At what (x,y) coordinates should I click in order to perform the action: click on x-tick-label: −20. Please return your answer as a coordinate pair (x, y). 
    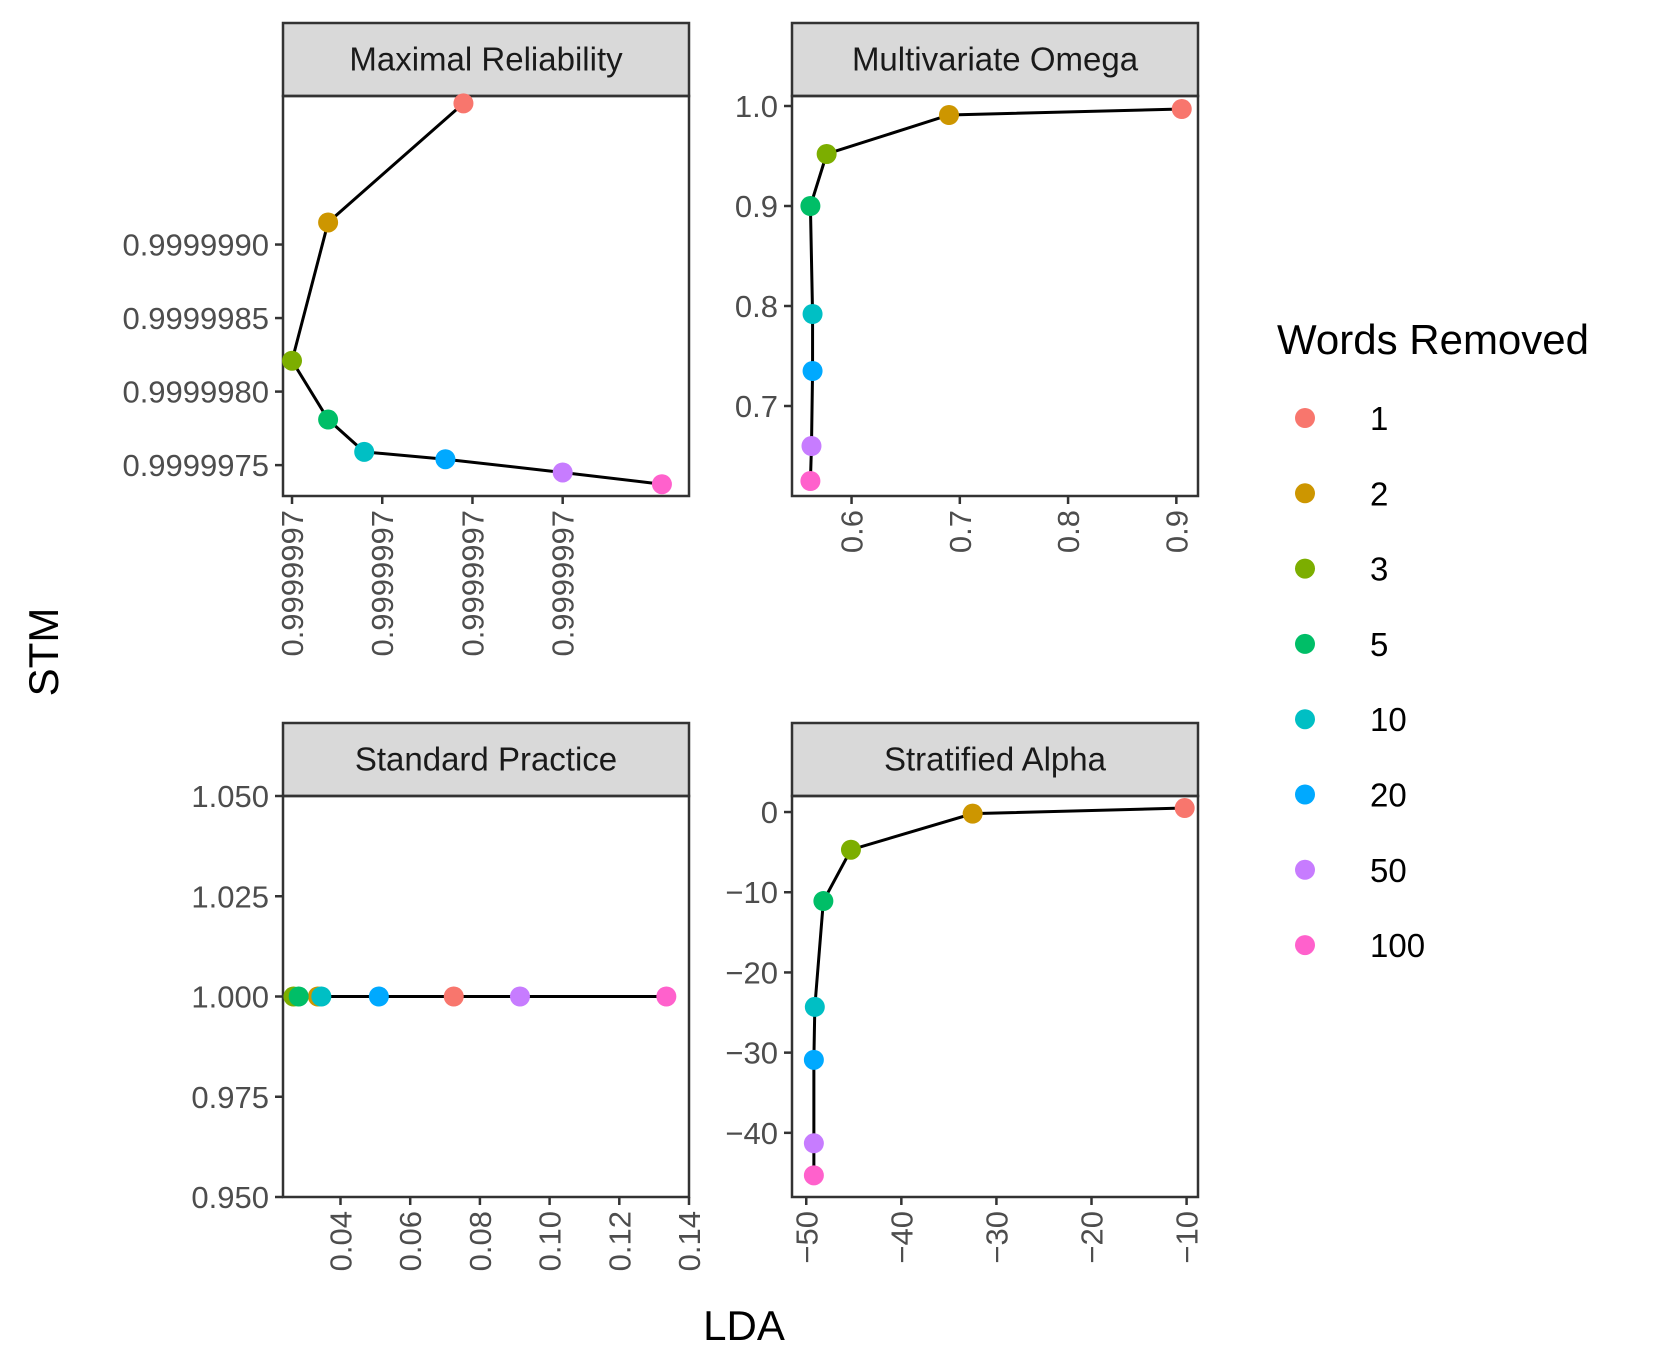
    Looking at the image, I should click on (1092, 1237).